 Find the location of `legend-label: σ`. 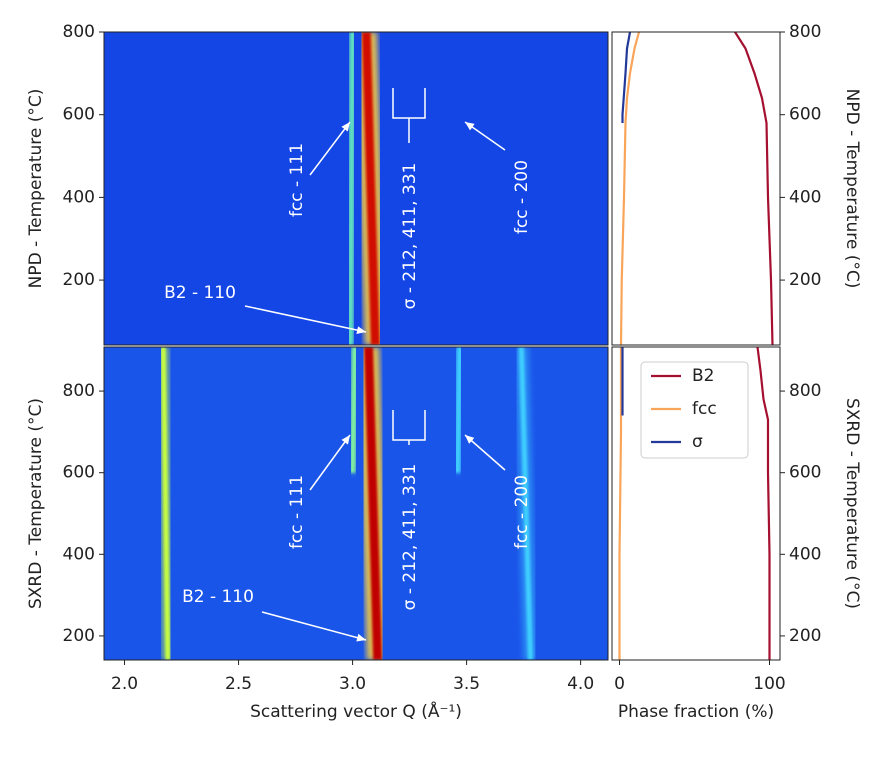

legend-label: σ is located at coordinates (697, 442).